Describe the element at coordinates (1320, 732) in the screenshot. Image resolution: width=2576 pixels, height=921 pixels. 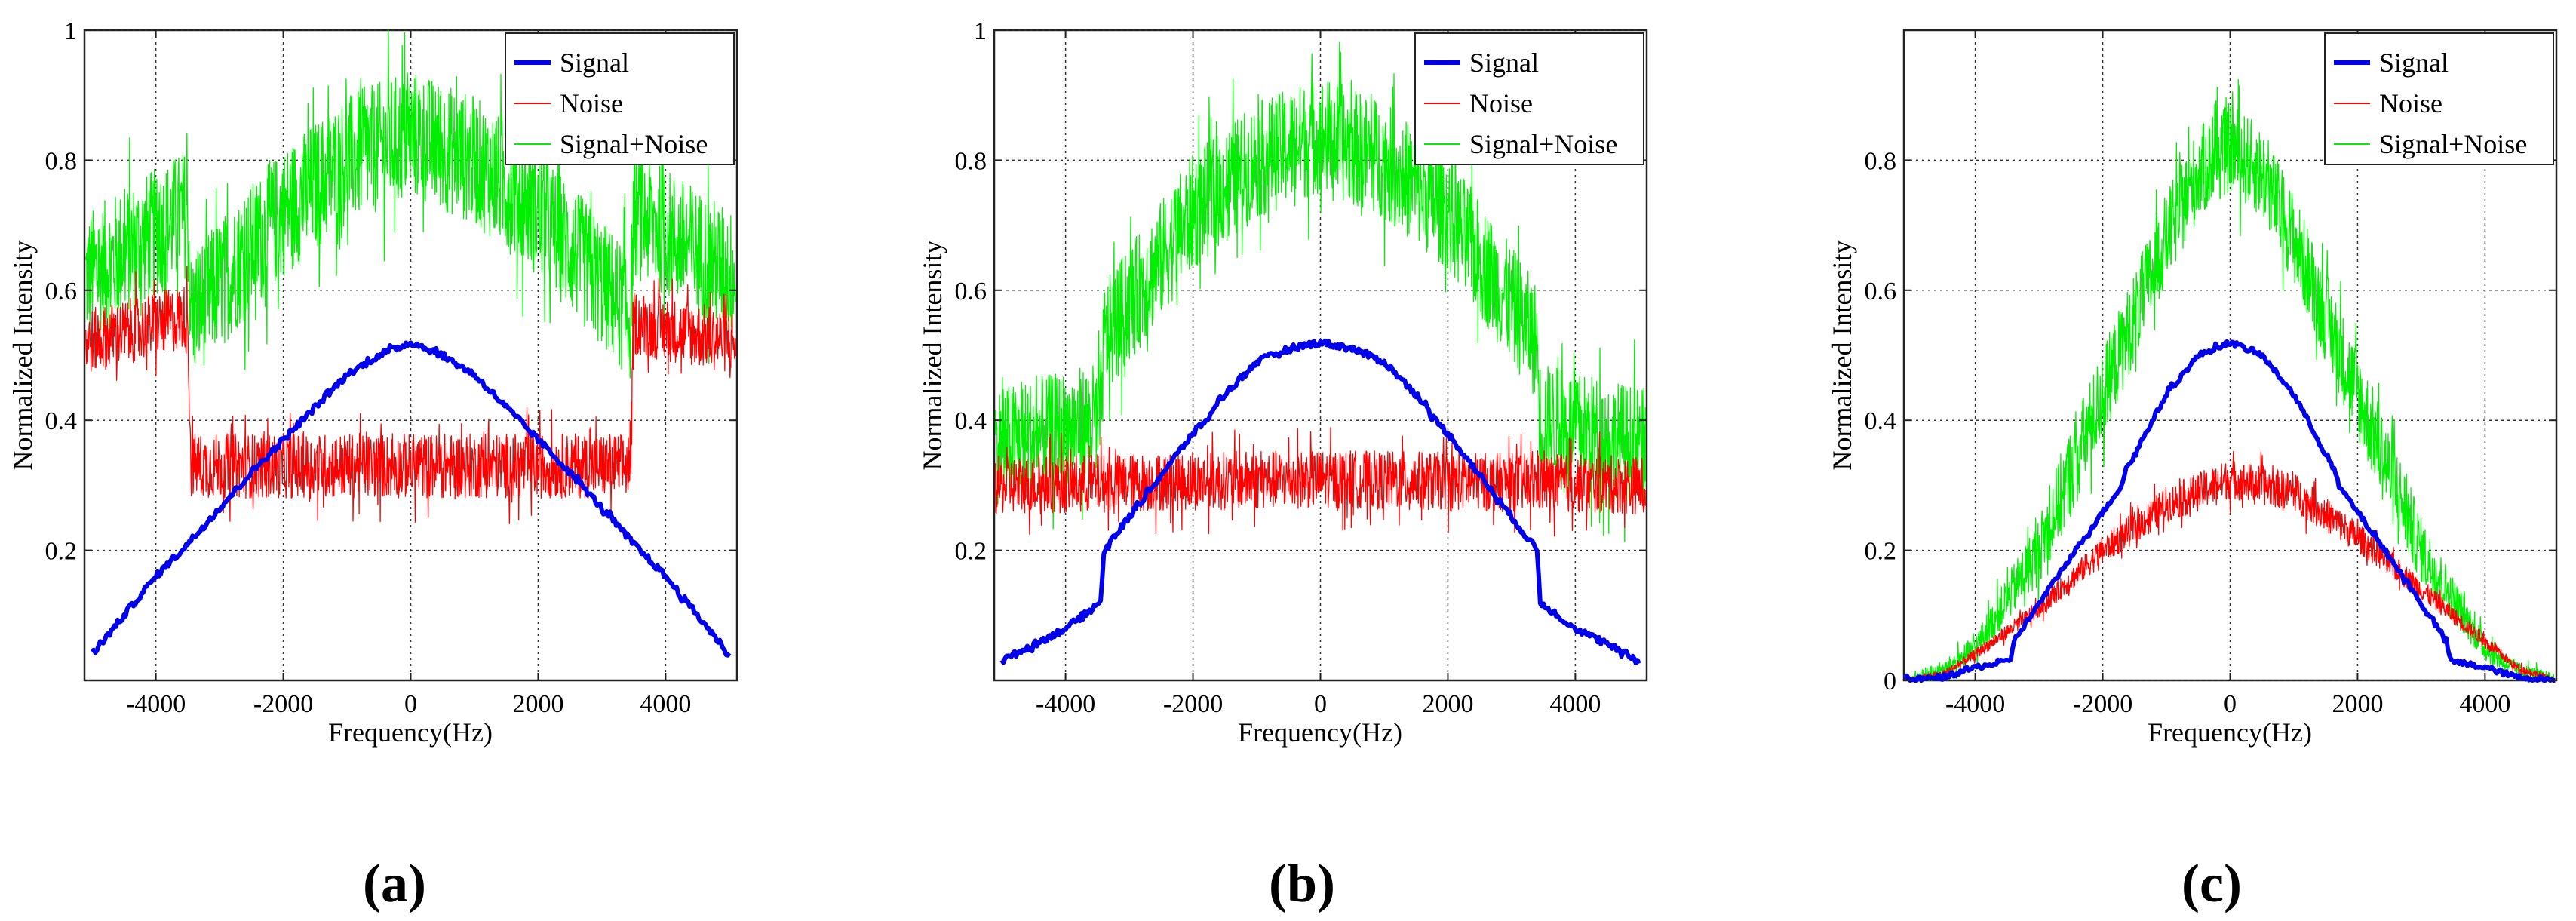
I see `x-axis-label-b: Frequency(Hz)` at that location.